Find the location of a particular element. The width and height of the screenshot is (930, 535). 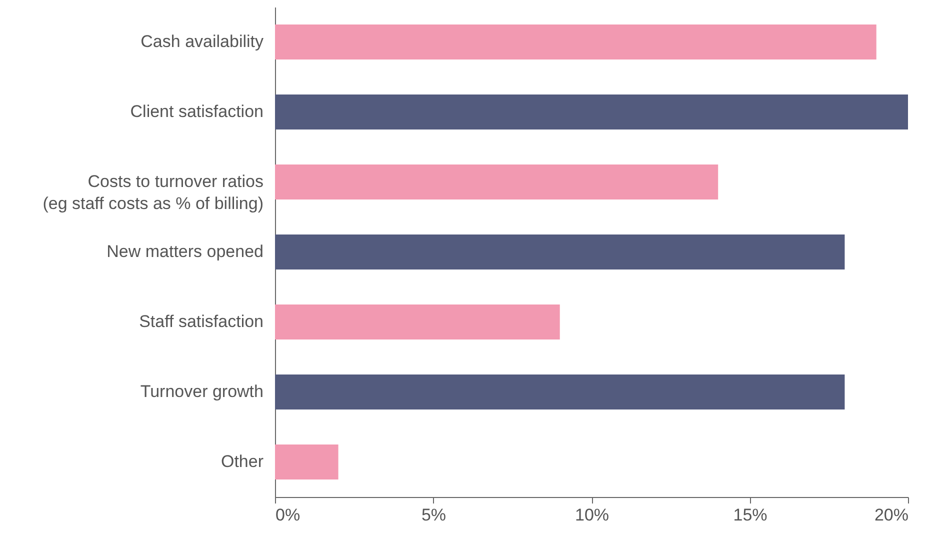

x-tick-label: 15% is located at coordinates (750, 515).